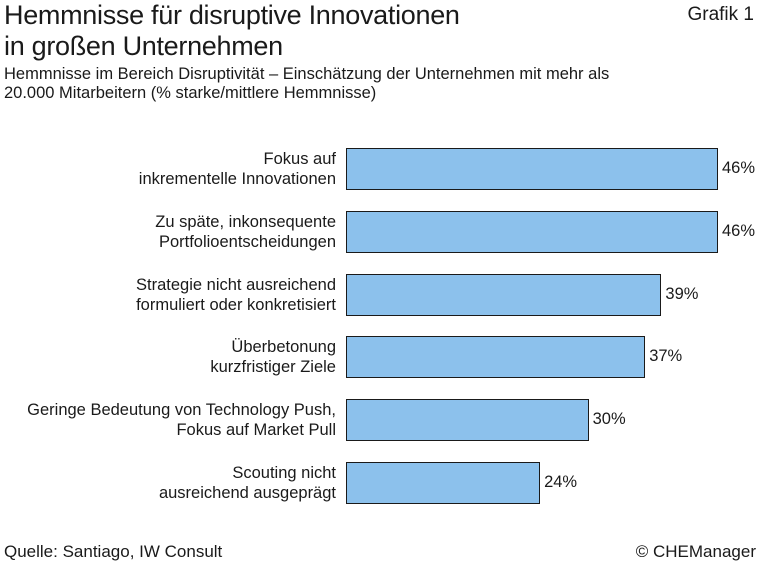  Describe the element at coordinates (609, 419) in the screenshot. I see `value-label: 30%` at that location.